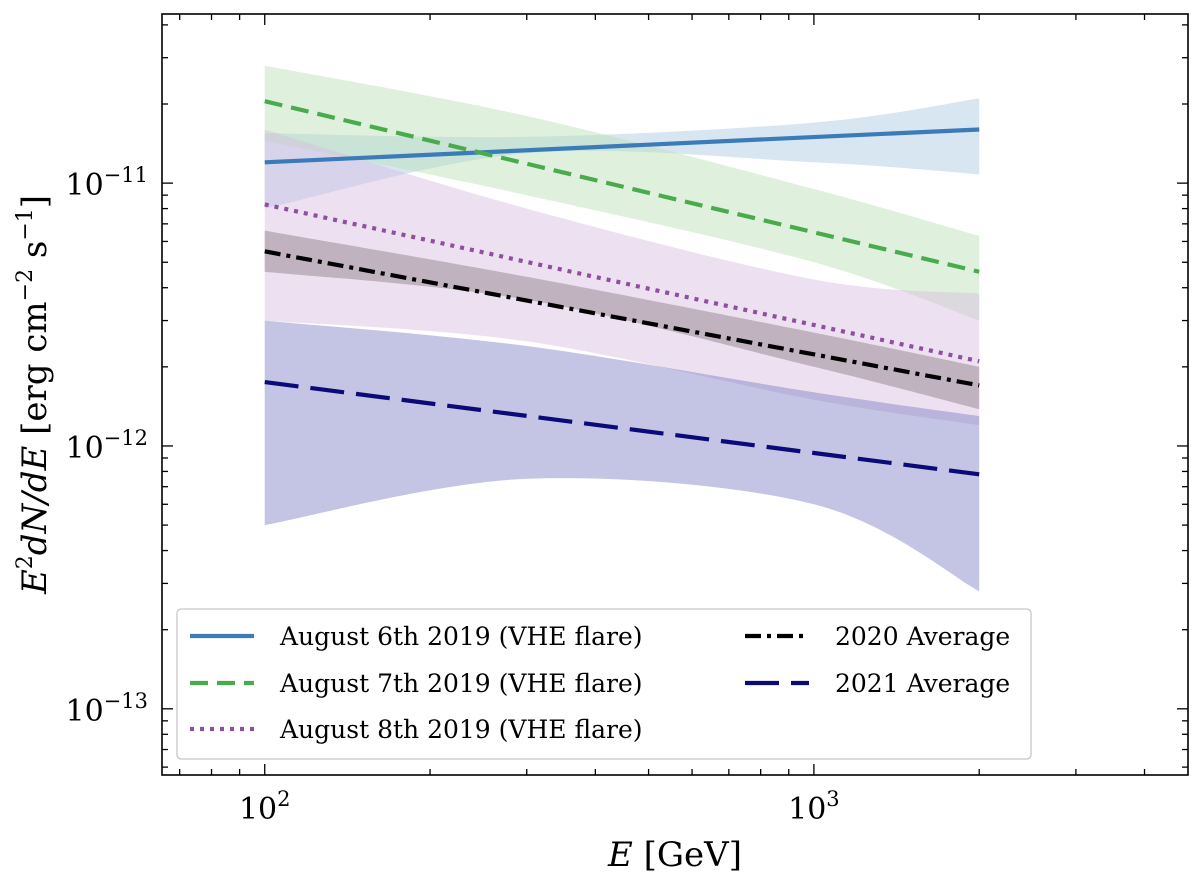  What do you see at coordinates (106, 709) in the screenshot?
I see `y-tick-label: 10−13` at bounding box center [106, 709].